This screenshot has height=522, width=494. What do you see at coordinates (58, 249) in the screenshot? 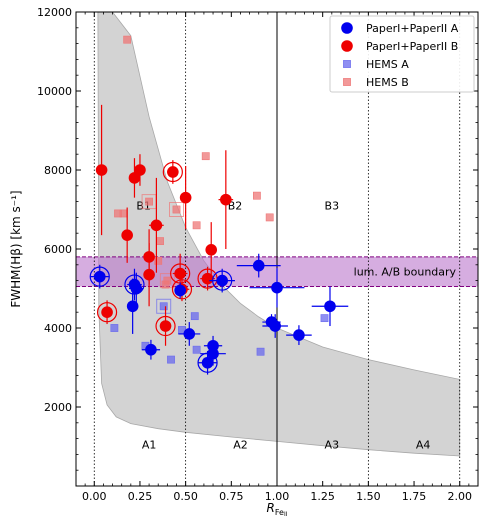
I see `y-tick-label: 6000` at bounding box center [58, 249].